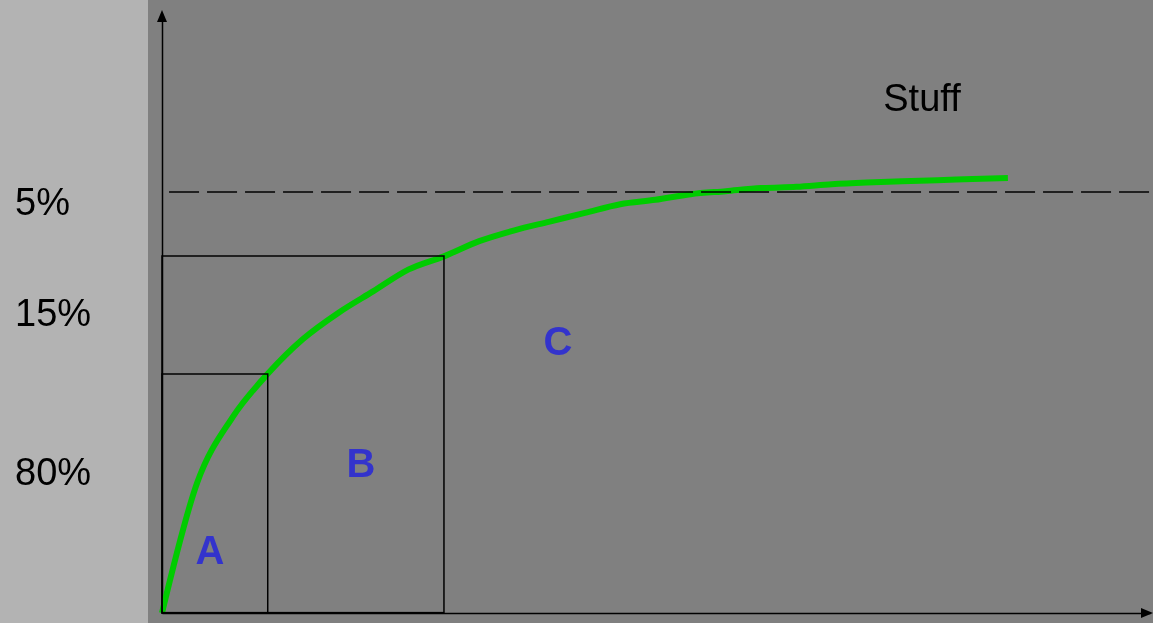 Image resolution: width=1153 pixels, height=623 pixels. What do you see at coordinates (361, 463) in the screenshot?
I see `annotation: B` at bounding box center [361, 463].